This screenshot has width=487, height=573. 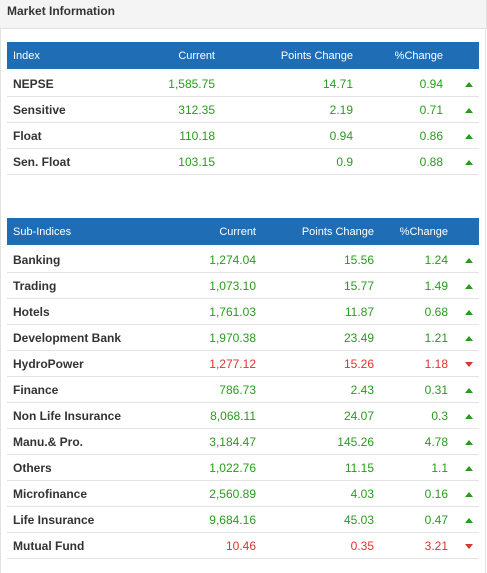 I want to click on row-name: Manu.& Pro., so click(x=84, y=441).